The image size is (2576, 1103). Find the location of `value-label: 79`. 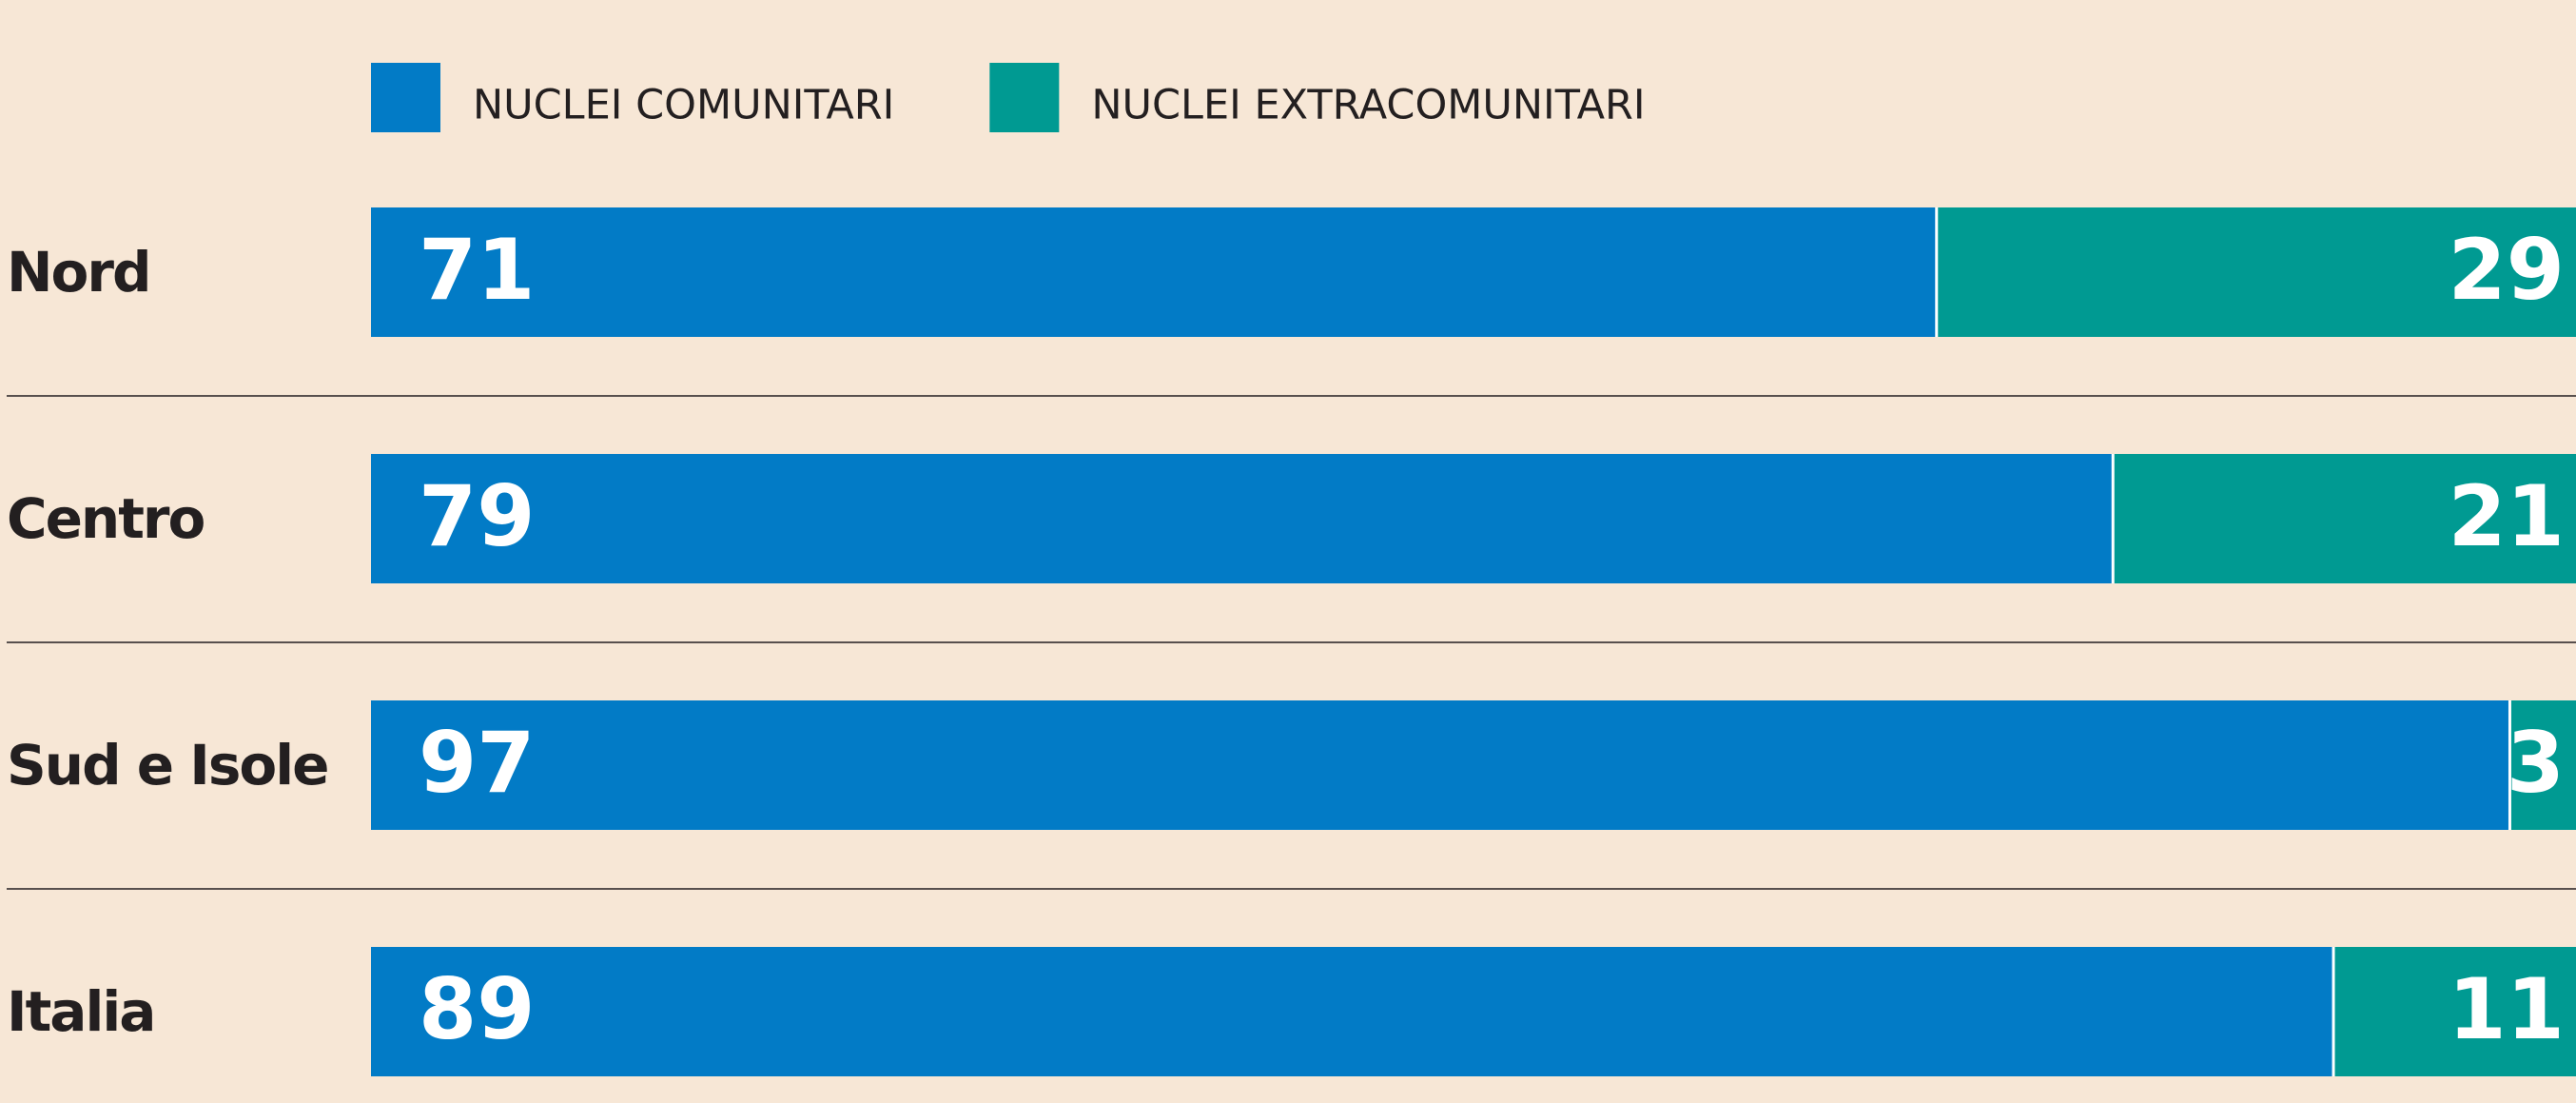

value-label: 79 is located at coordinates (477, 516).